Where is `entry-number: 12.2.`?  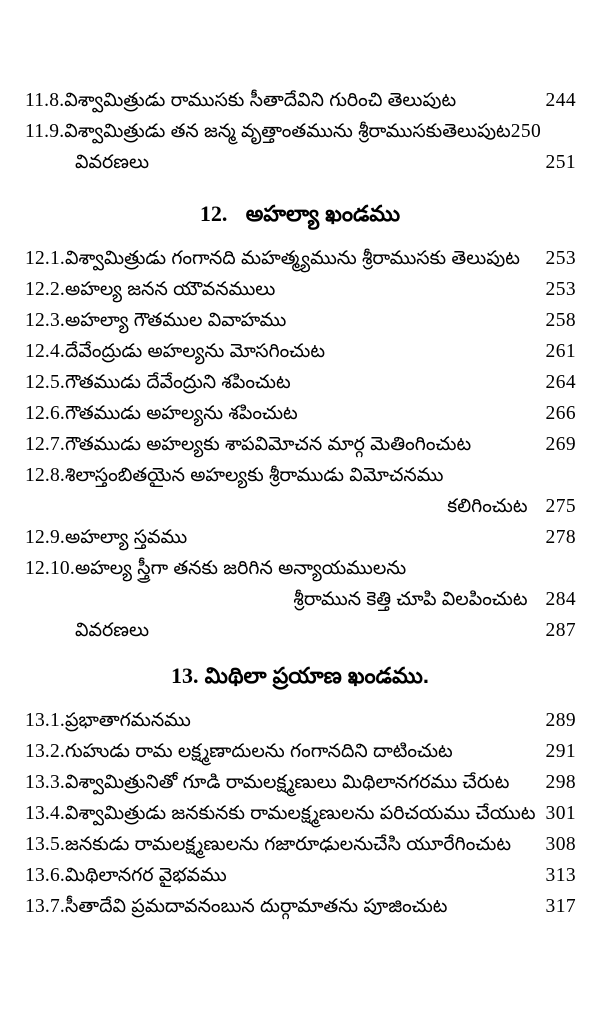
entry-number: 12.2. is located at coordinates (45, 289).